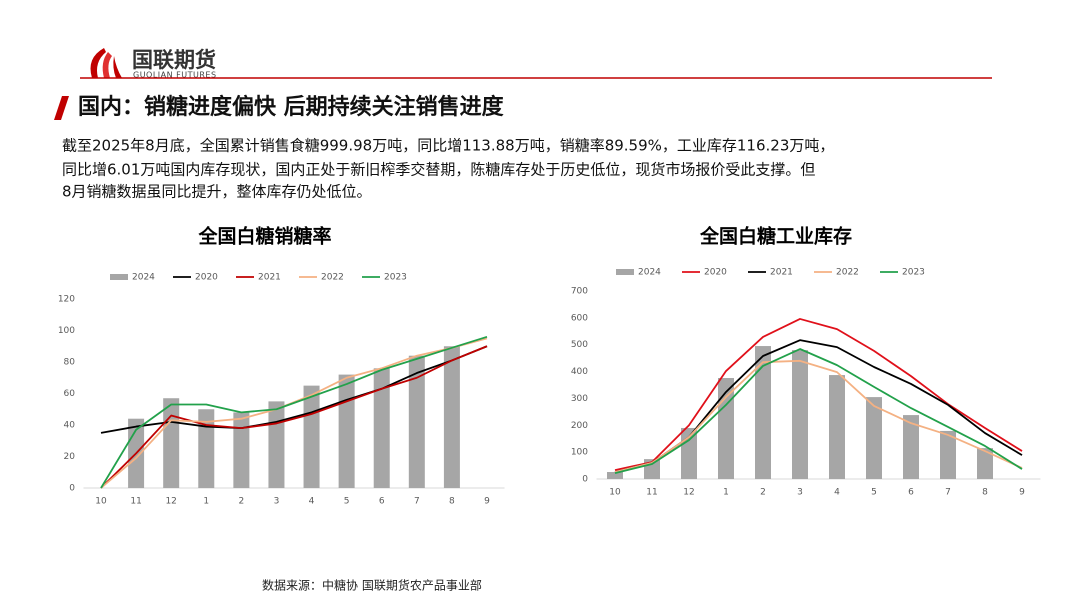 This screenshot has height=608, width=1080. Describe the element at coordinates (579, 345) in the screenshot. I see `y-tick-label: 500` at that location.